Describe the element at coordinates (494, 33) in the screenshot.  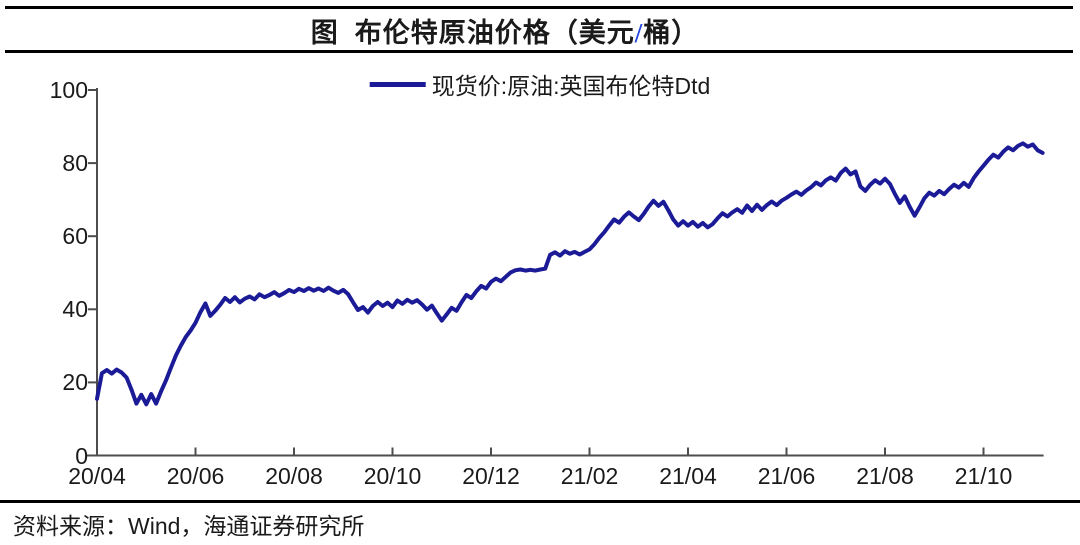
I see `title-main: 布伦特原油价格（美元` at that location.